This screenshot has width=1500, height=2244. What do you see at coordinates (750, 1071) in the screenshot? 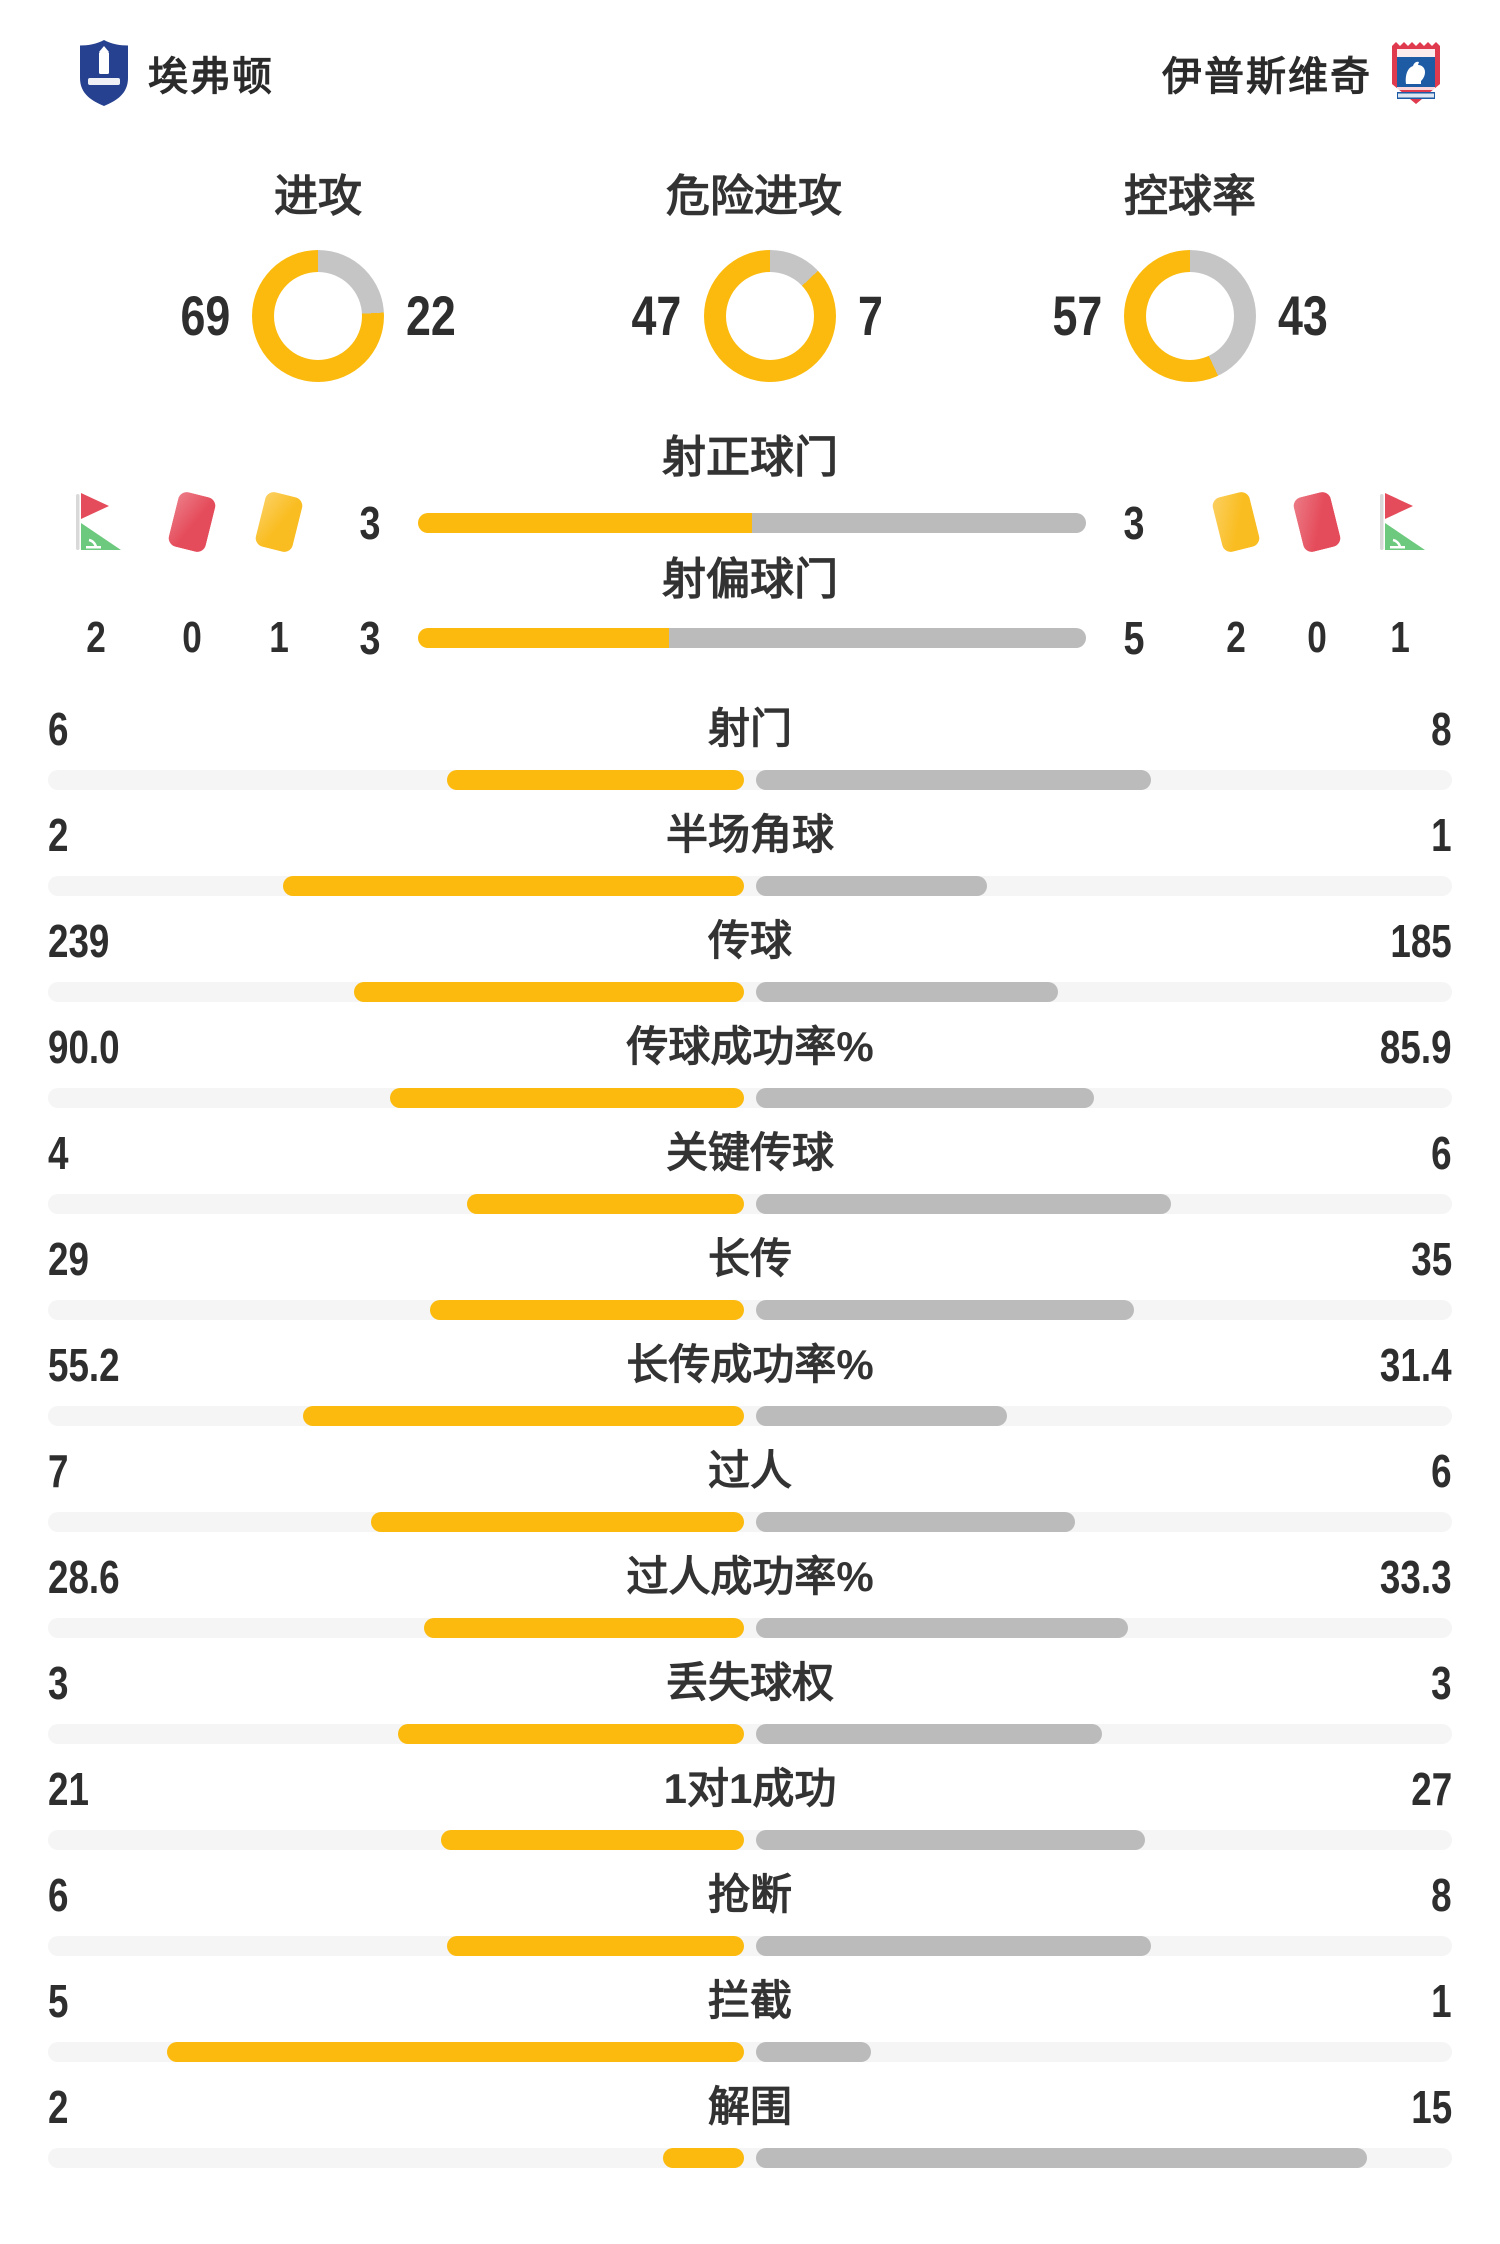
I see `stat-row: 90.0 传球成功率% 85.9` at bounding box center [750, 1071].